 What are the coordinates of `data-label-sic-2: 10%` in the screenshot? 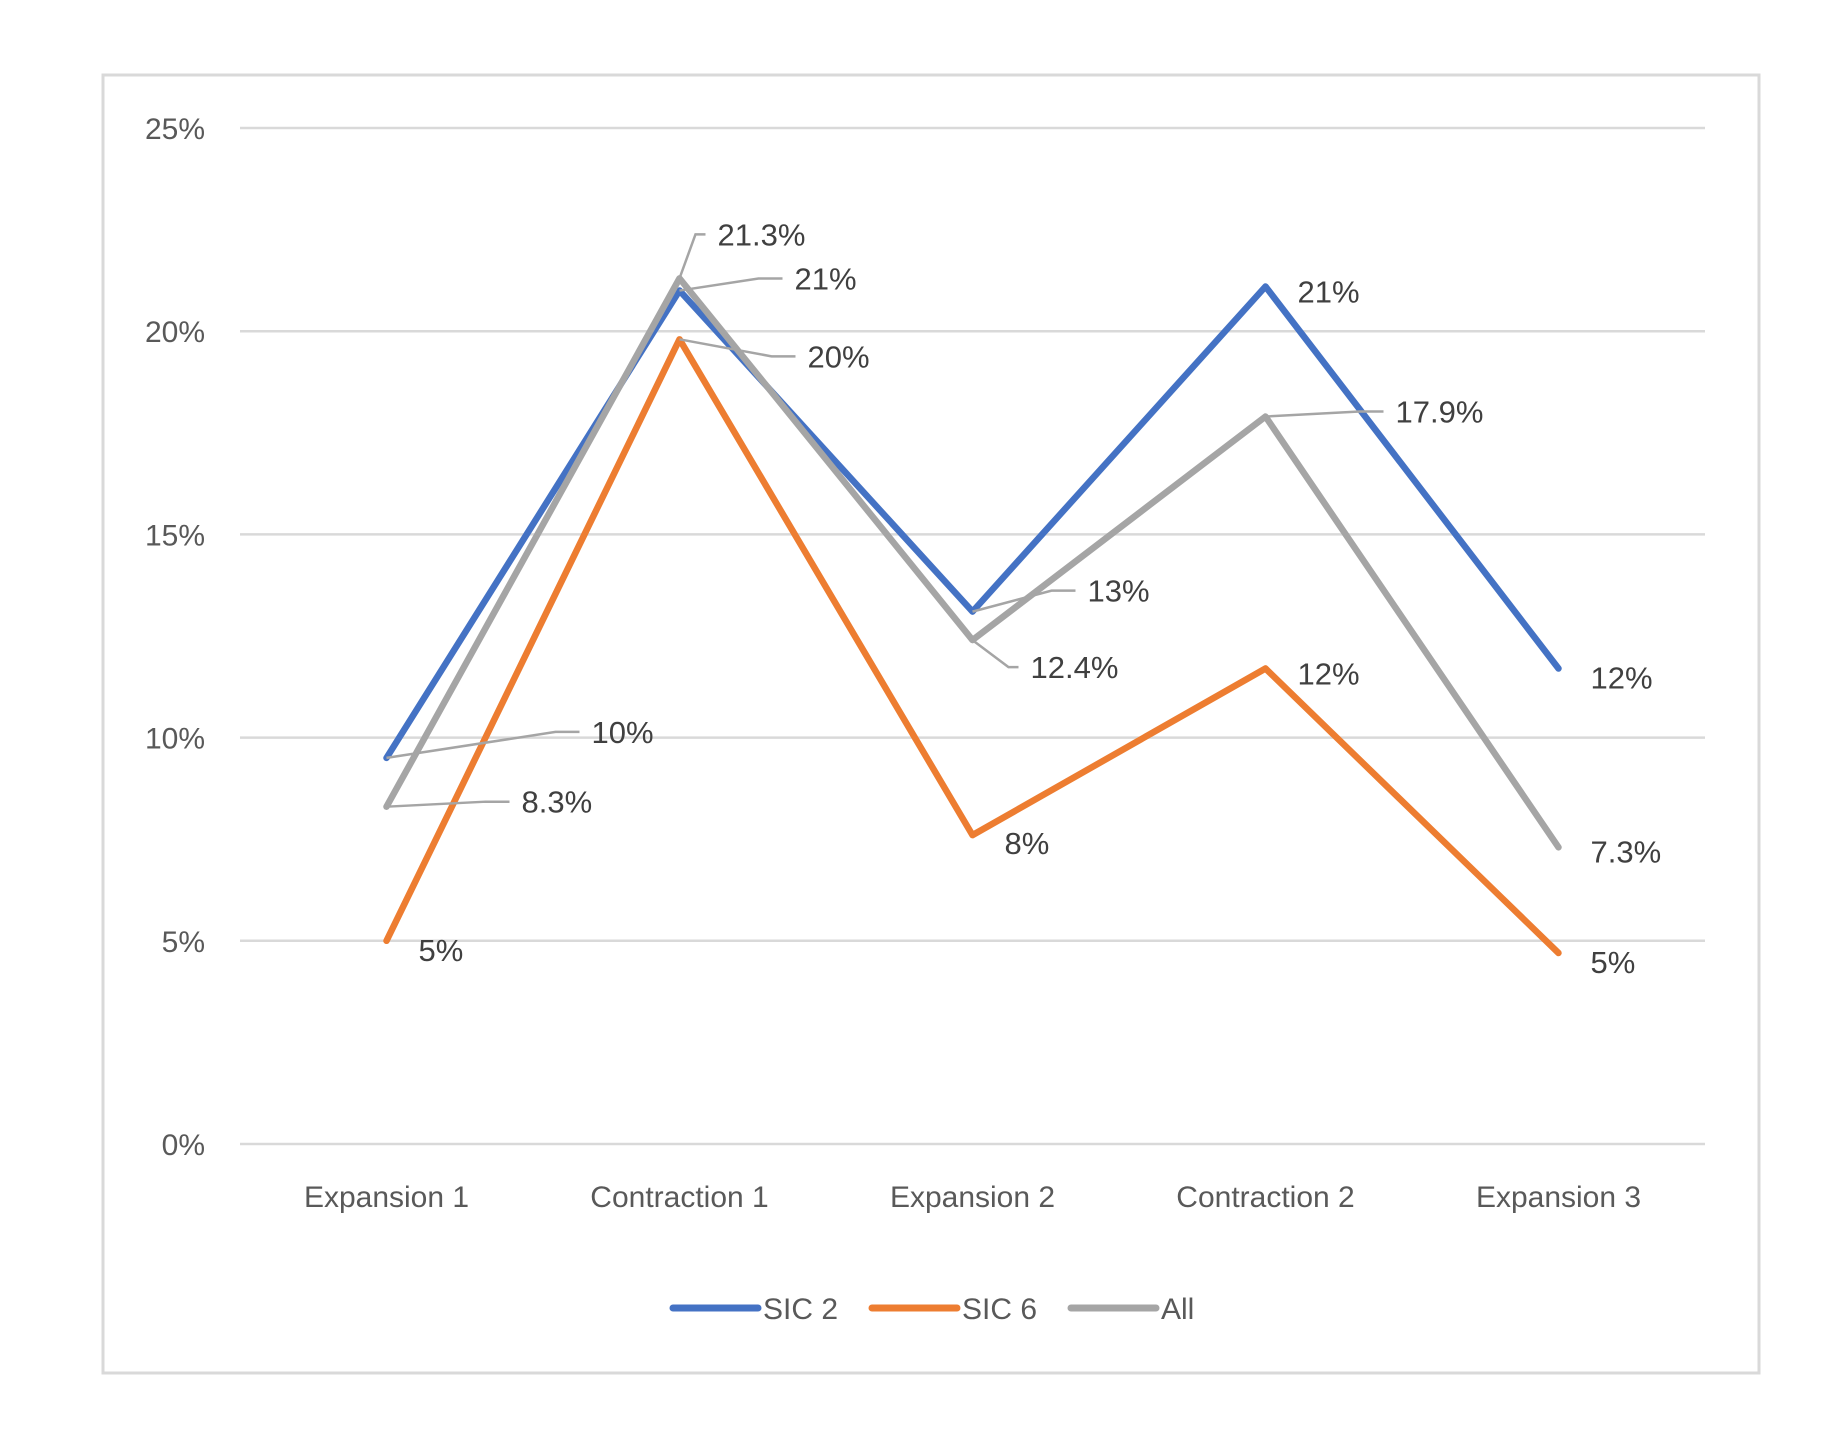 It's located at (623, 732).